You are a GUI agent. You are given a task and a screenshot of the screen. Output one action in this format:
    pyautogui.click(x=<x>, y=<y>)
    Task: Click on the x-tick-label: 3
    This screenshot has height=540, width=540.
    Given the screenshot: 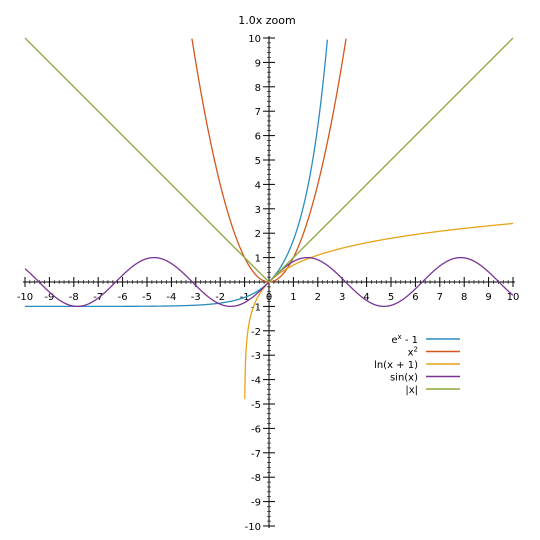 What is the action you would take?
    pyautogui.click(x=342, y=297)
    